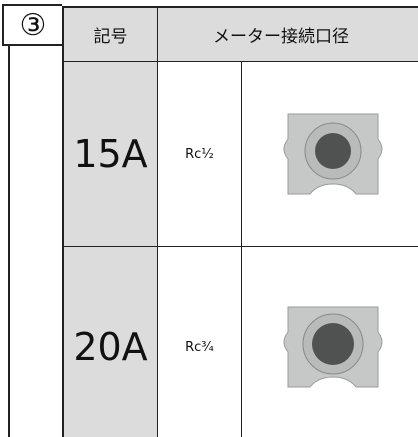 The height and width of the screenshot is (437, 418). I want to click on size: Rc¹⁄₂, so click(199, 154).